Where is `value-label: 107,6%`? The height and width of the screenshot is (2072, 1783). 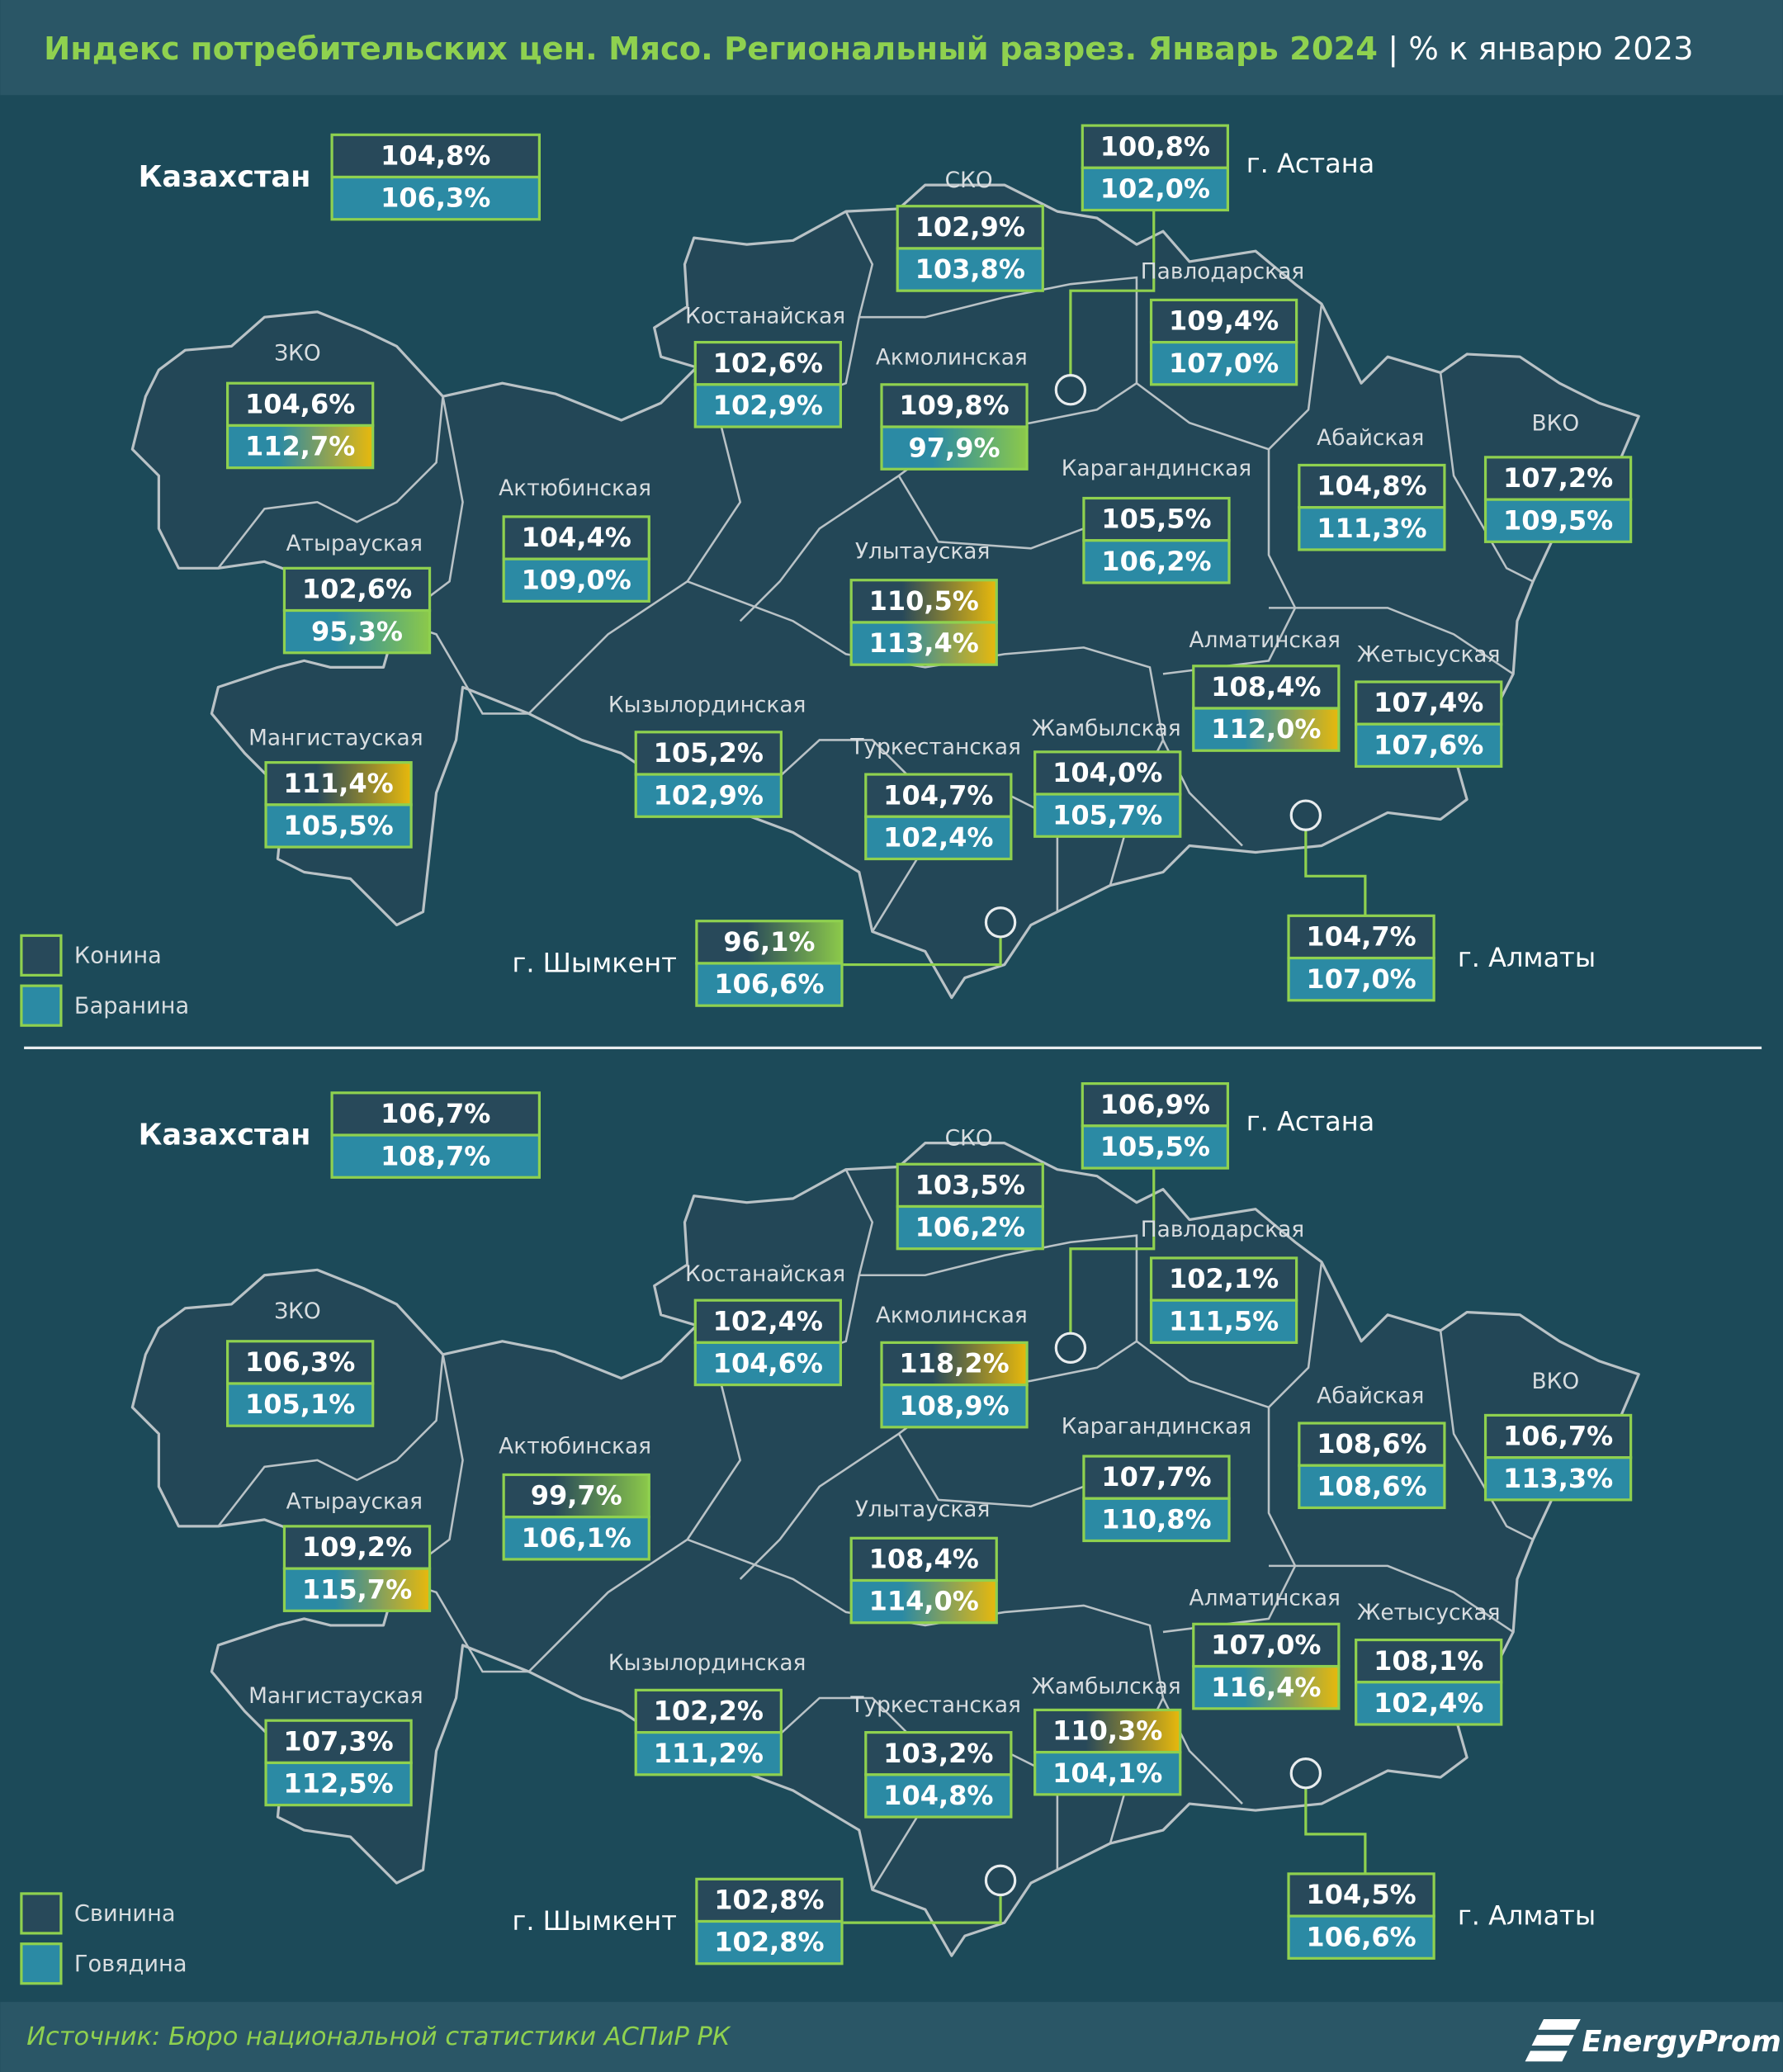 value-label: 107,6% is located at coordinates (1429, 744).